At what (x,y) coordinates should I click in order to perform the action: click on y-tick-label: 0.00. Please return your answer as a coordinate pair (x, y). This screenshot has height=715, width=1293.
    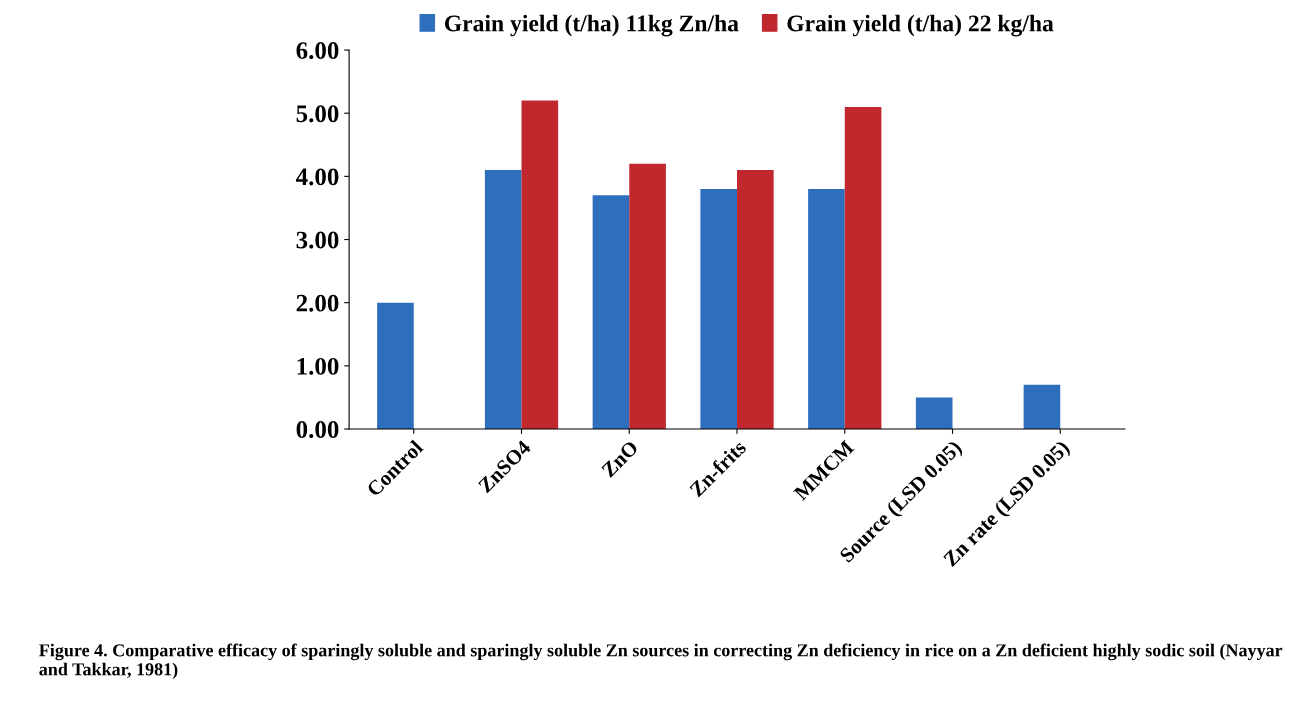
    Looking at the image, I should click on (317, 430).